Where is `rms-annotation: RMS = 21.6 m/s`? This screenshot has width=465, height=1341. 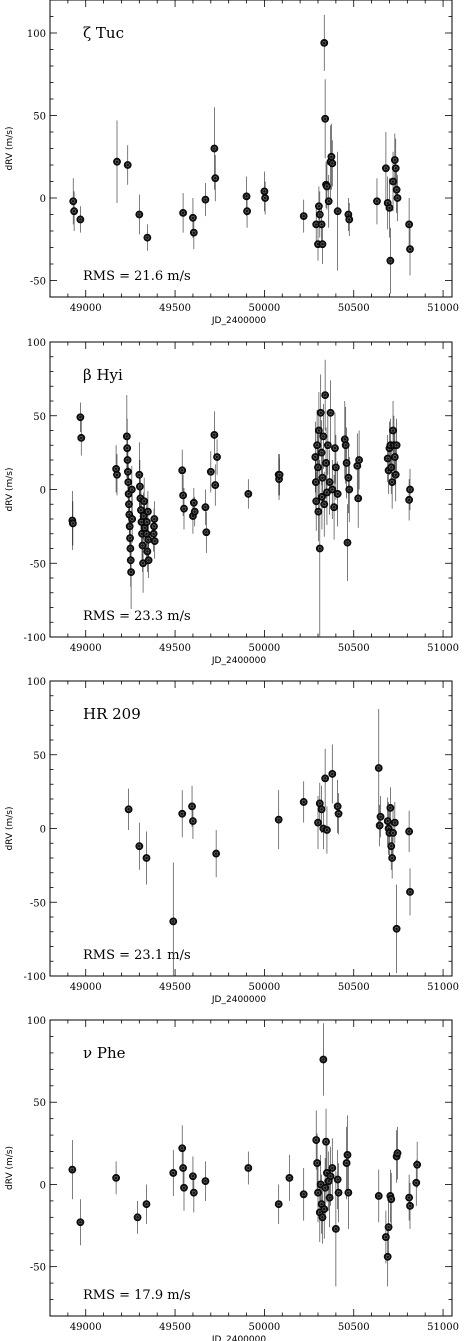 rms-annotation: RMS = 21.6 m/s is located at coordinates (137, 276).